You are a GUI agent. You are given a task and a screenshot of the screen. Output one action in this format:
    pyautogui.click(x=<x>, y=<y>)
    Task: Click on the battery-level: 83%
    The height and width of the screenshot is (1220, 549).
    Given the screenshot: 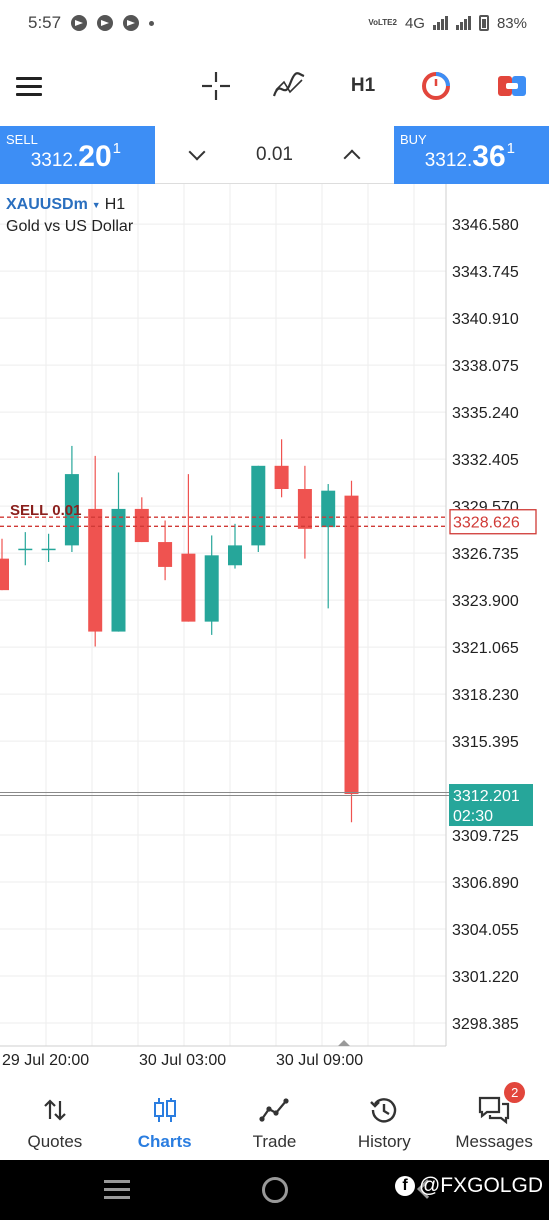 What is the action you would take?
    pyautogui.click(x=511, y=23)
    